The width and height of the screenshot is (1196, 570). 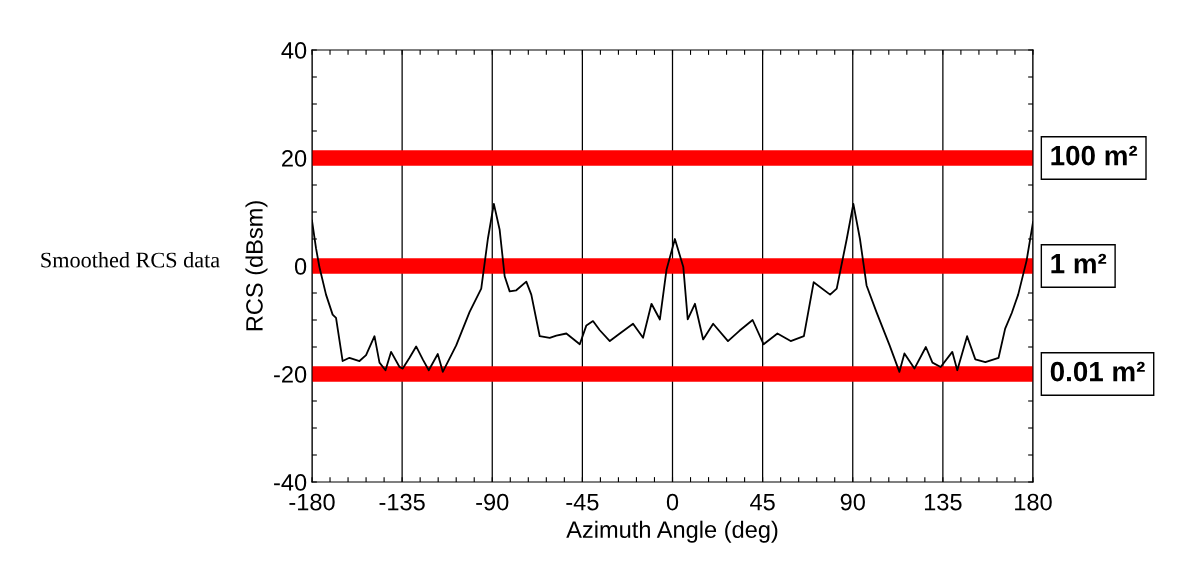 What do you see at coordinates (294, 158) in the screenshot?
I see `y-tick-label: 20` at bounding box center [294, 158].